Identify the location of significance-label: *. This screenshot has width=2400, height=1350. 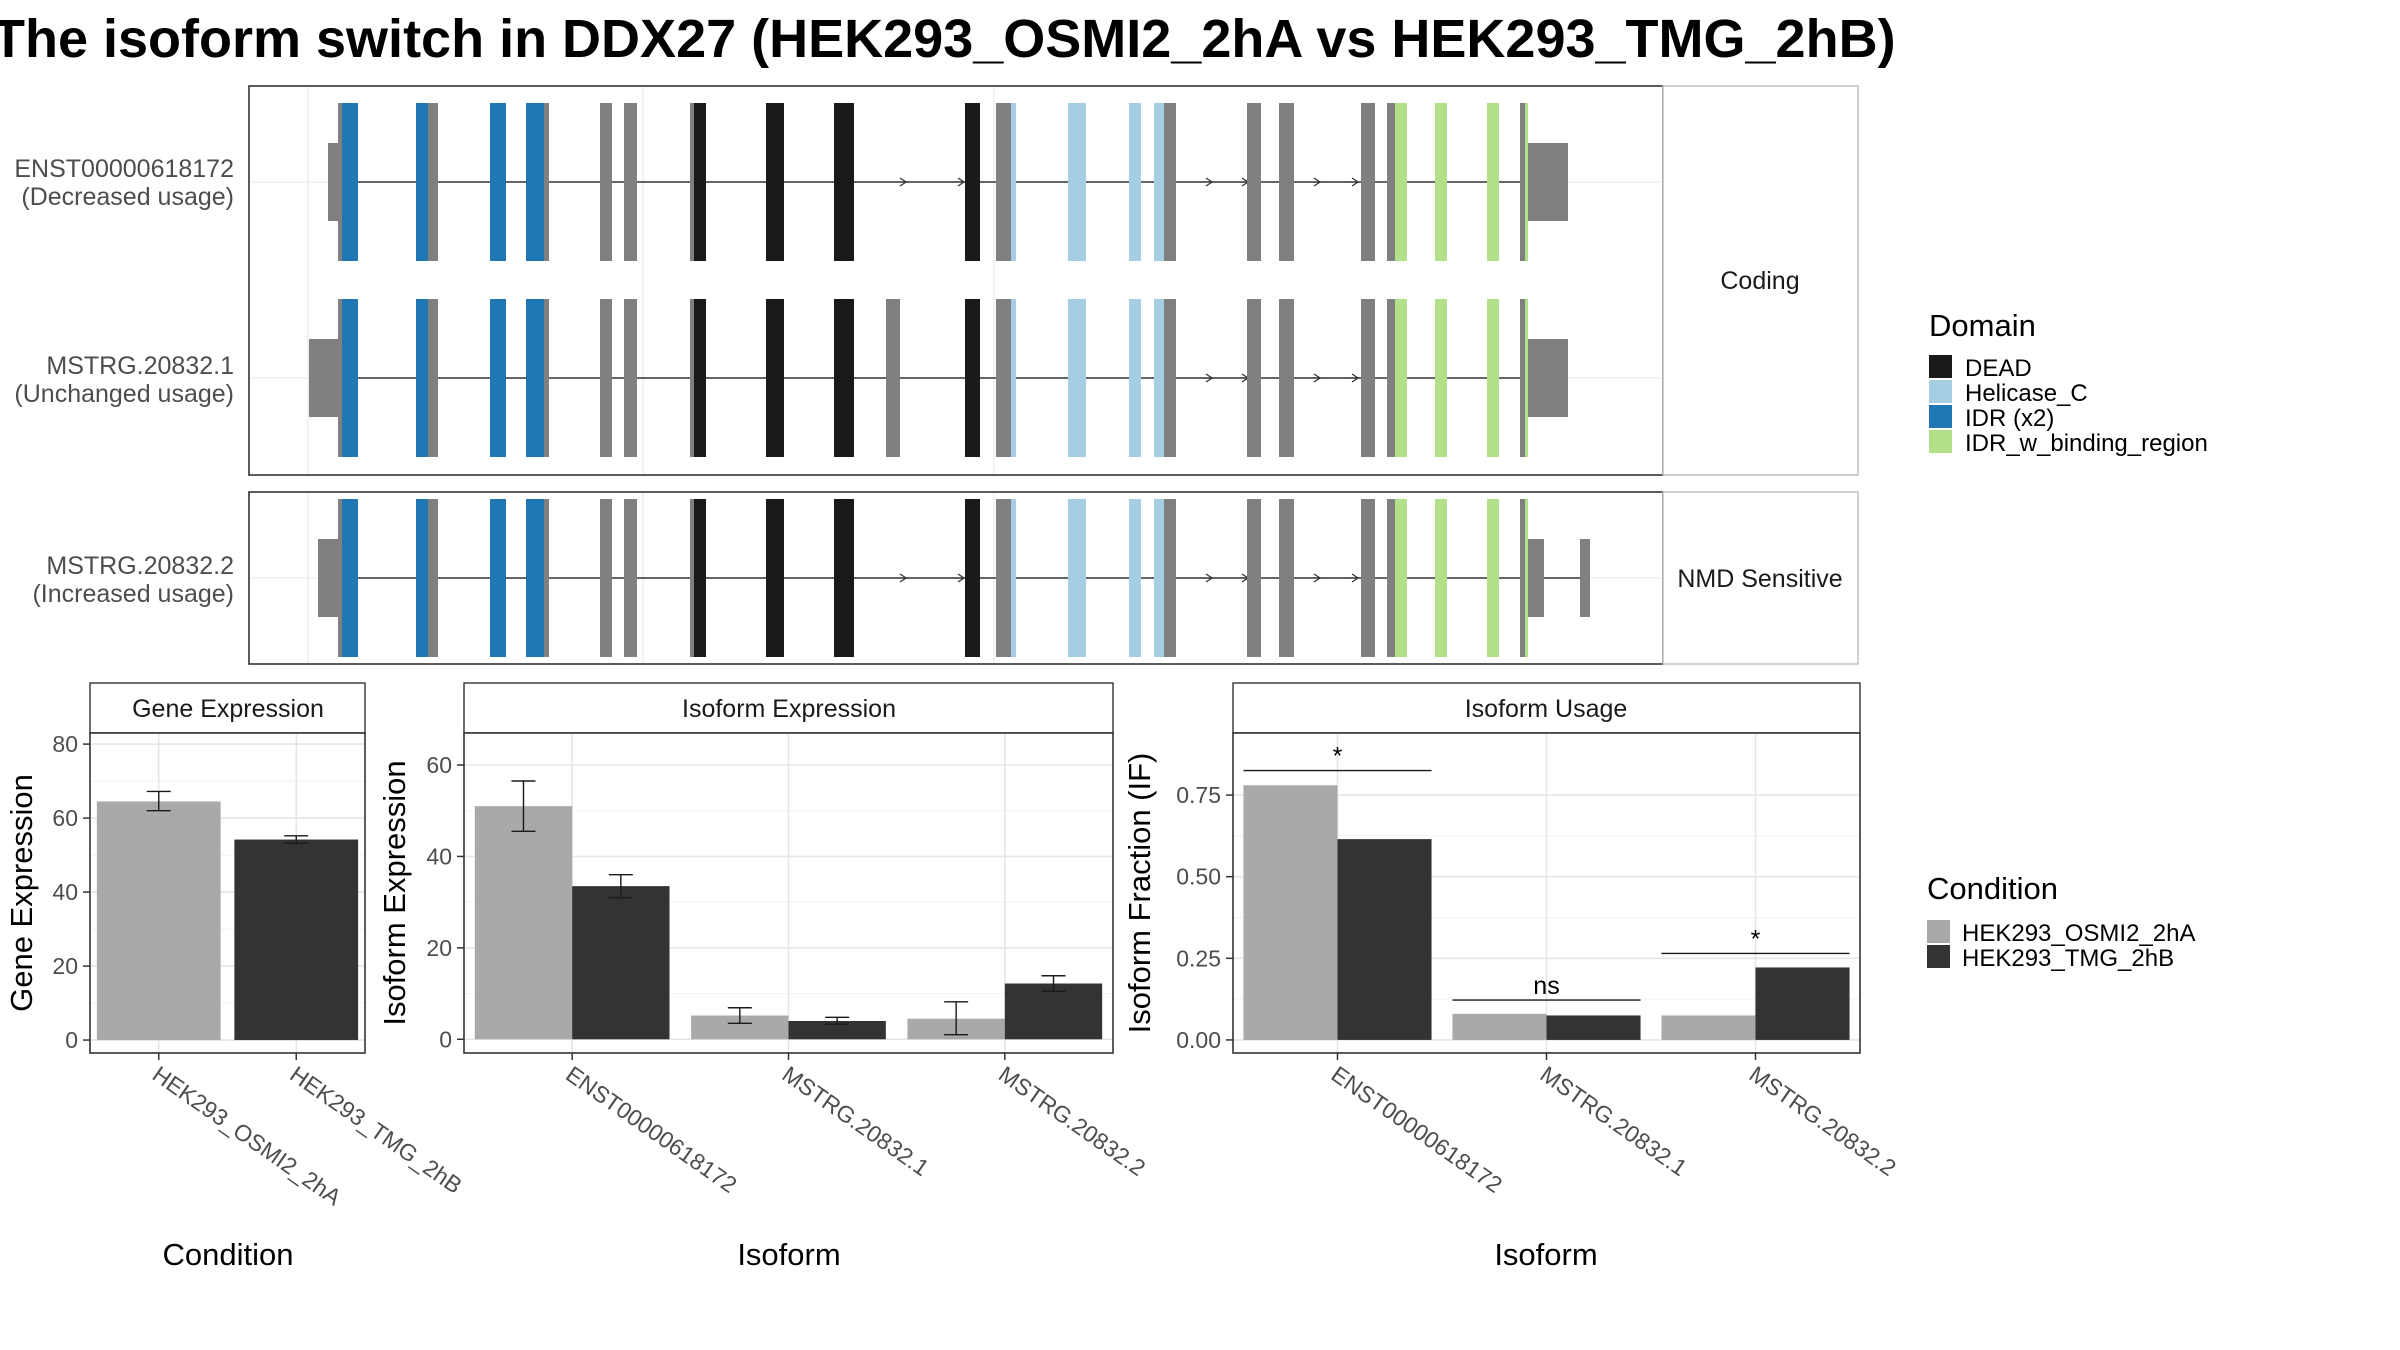
(1338, 757).